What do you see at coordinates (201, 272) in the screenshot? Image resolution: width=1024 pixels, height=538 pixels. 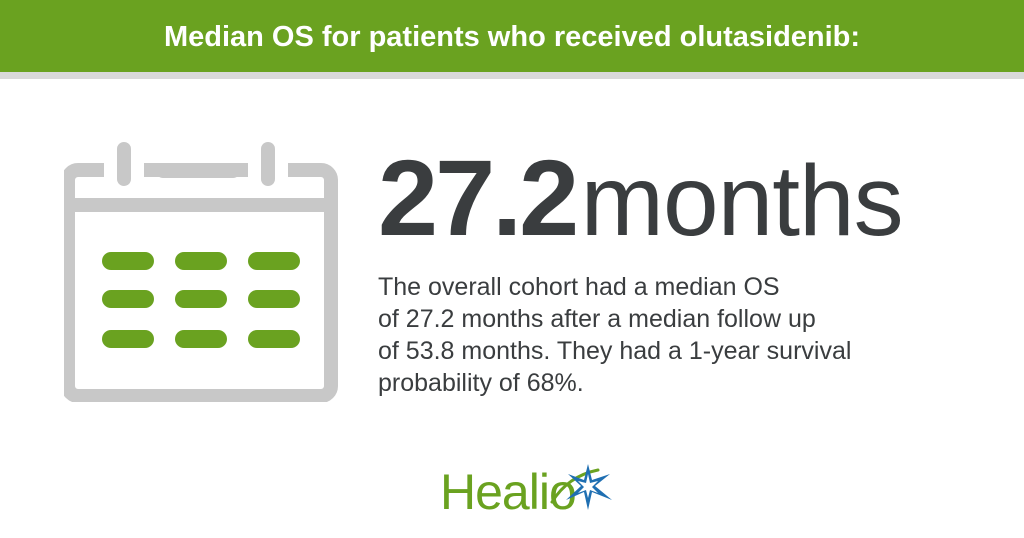 I see `calendar-icon` at bounding box center [201, 272].